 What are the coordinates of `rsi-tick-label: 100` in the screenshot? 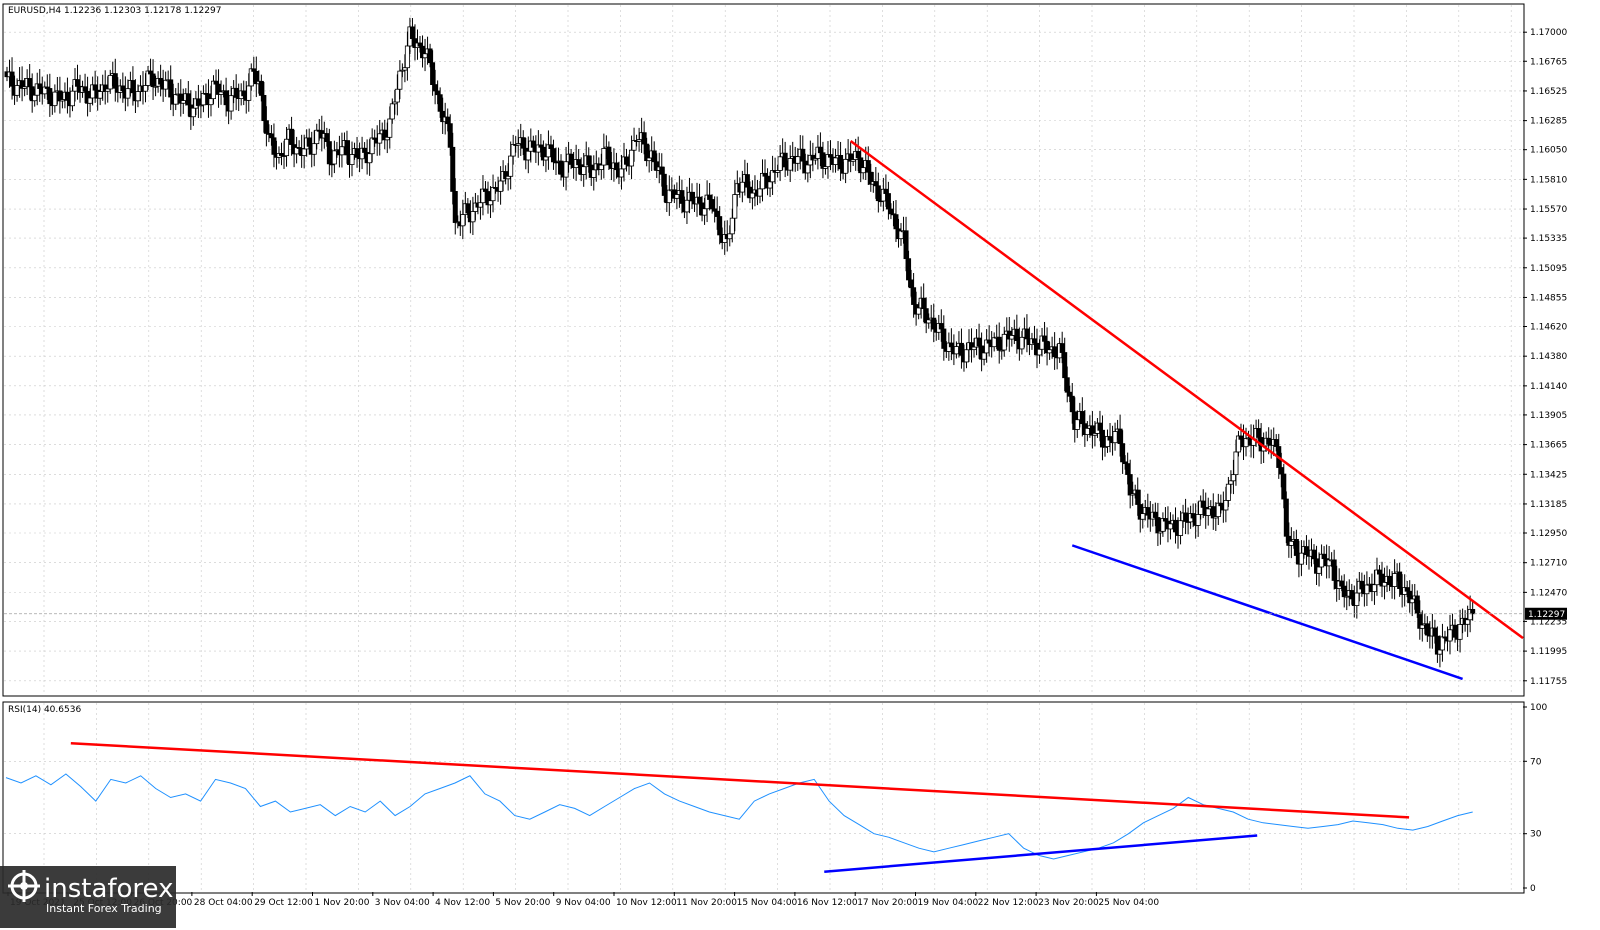 It's located at (1538, 708).